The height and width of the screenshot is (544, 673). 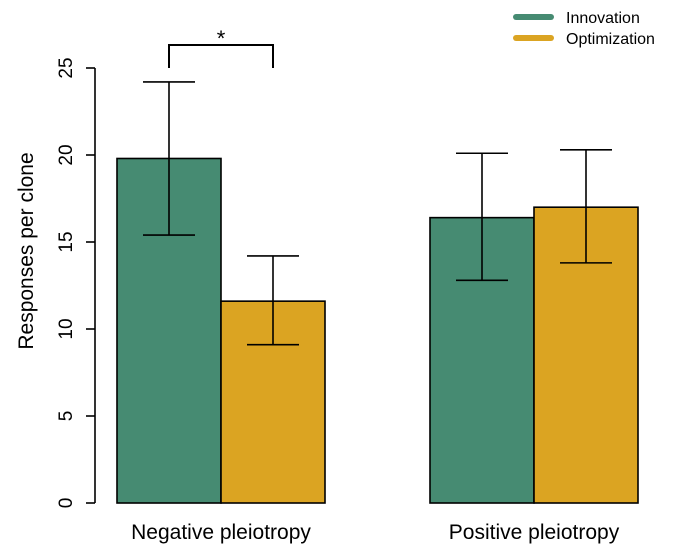 What do you see at coordinates (221, 56) in the screenshot?
I see `significance-bracket` at bounding box center [221, 56].